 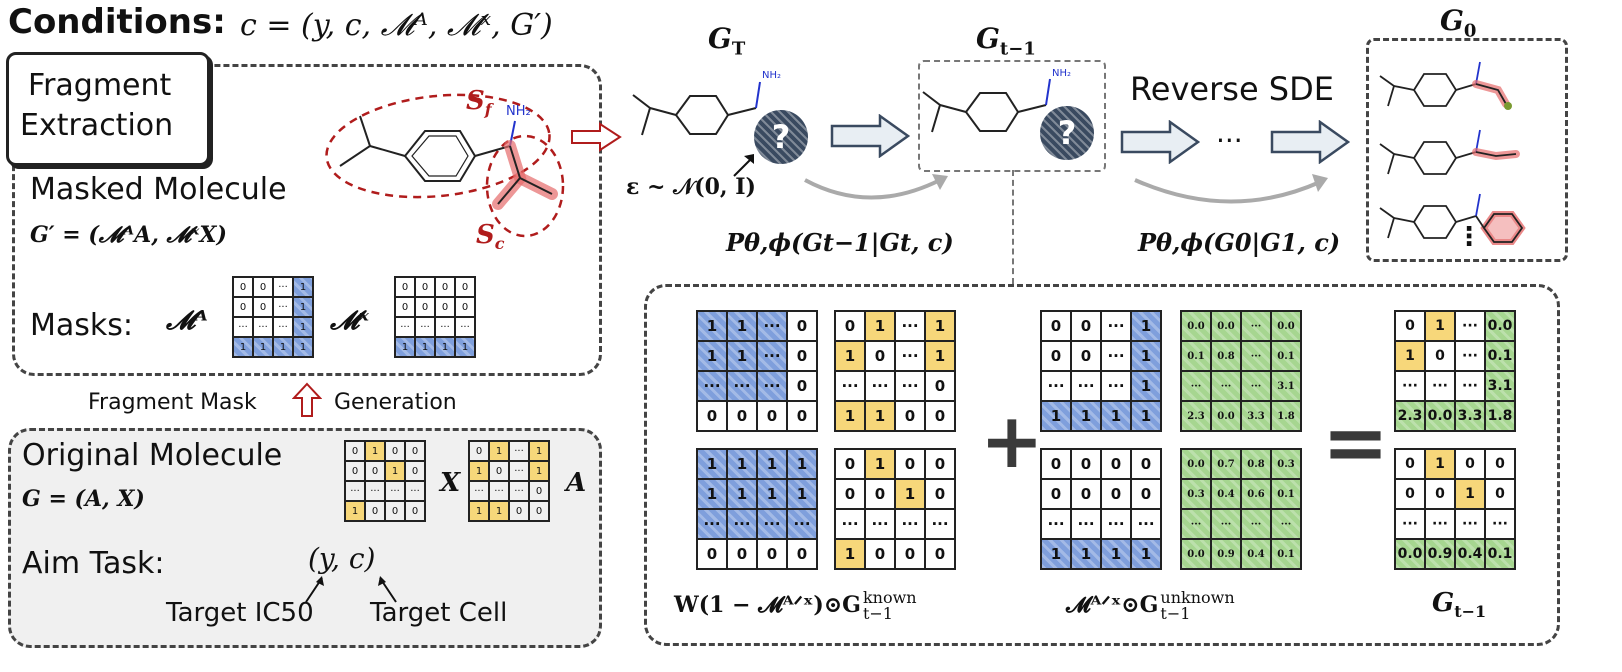 What do you see at coordinates (351, 589) in the screenshot?
I see `aim-task-pointer-arrows` at bounding box center [351, 589].